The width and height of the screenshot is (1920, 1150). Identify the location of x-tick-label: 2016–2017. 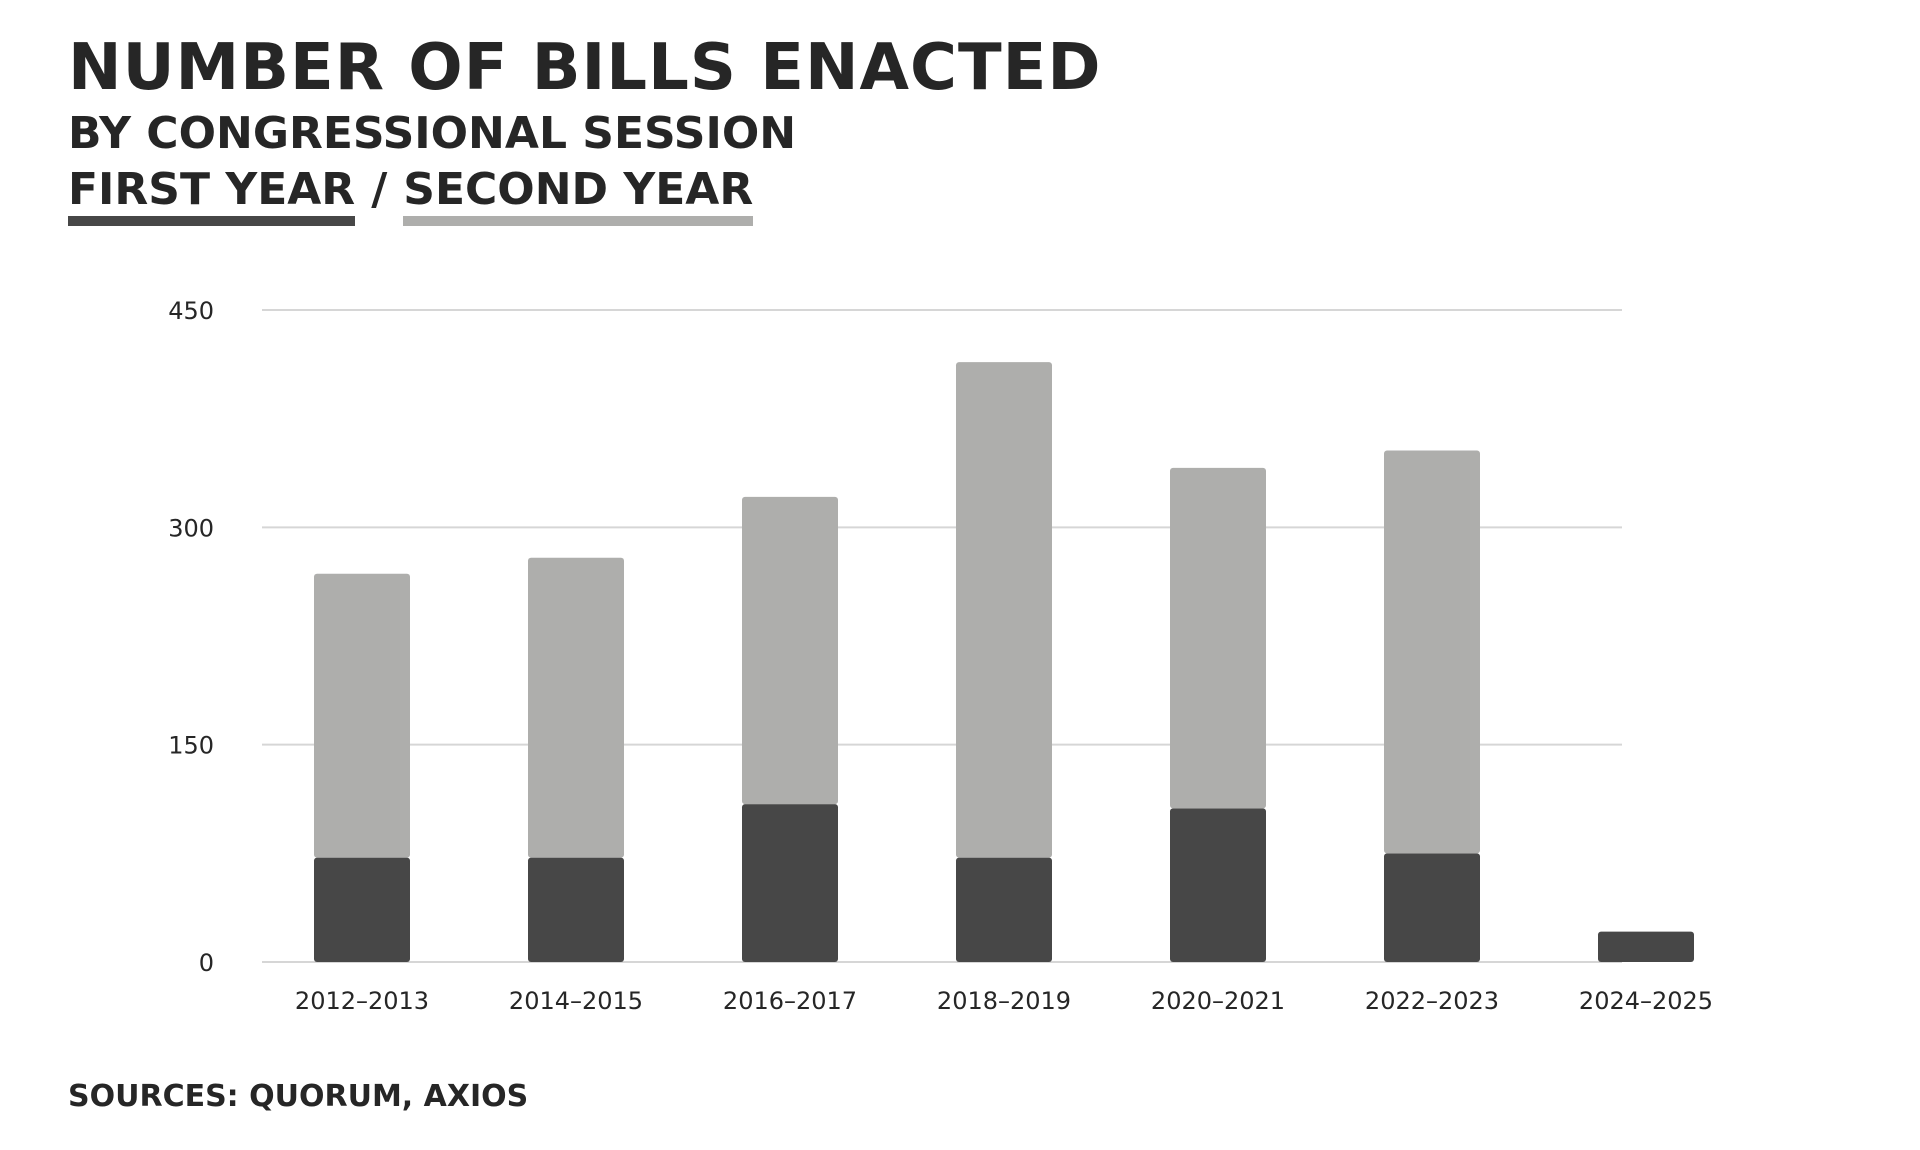
(790, 1001).